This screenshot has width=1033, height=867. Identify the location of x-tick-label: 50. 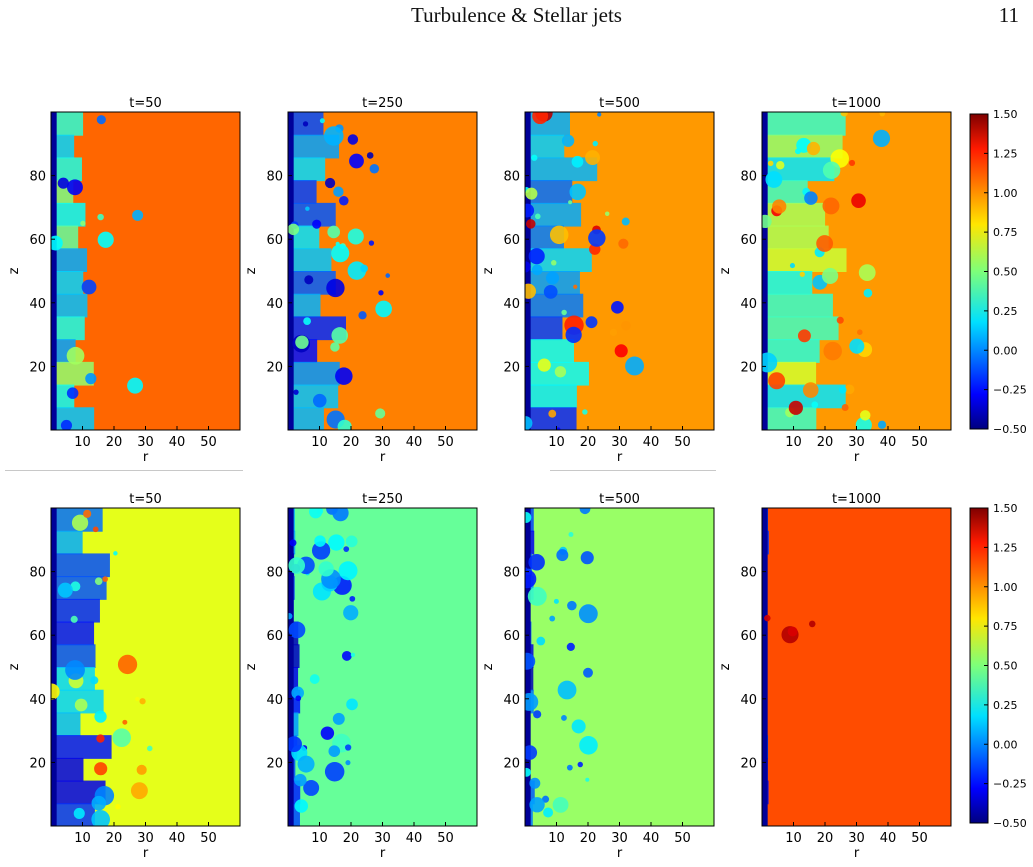
(445, 442).